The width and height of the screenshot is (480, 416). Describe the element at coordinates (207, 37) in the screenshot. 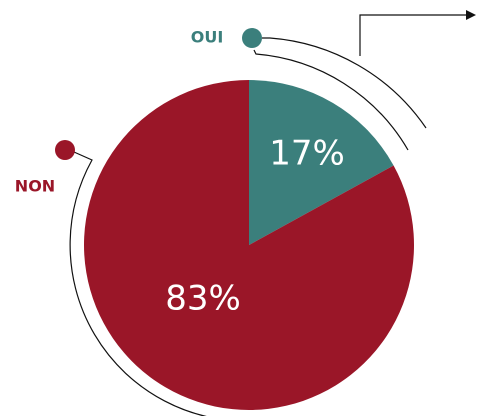

I see `legend-label: OUI` at that location.